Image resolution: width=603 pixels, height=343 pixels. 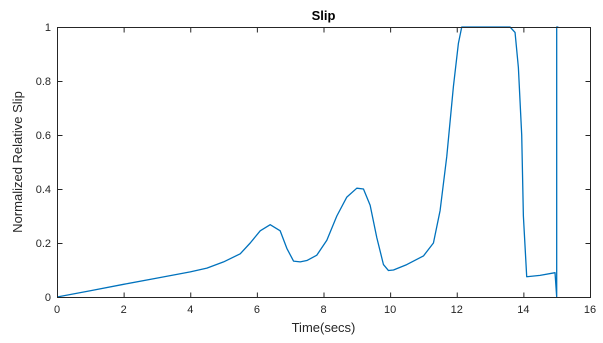 I want to click on x-tick-label: 4, so click(x=190, y=310).